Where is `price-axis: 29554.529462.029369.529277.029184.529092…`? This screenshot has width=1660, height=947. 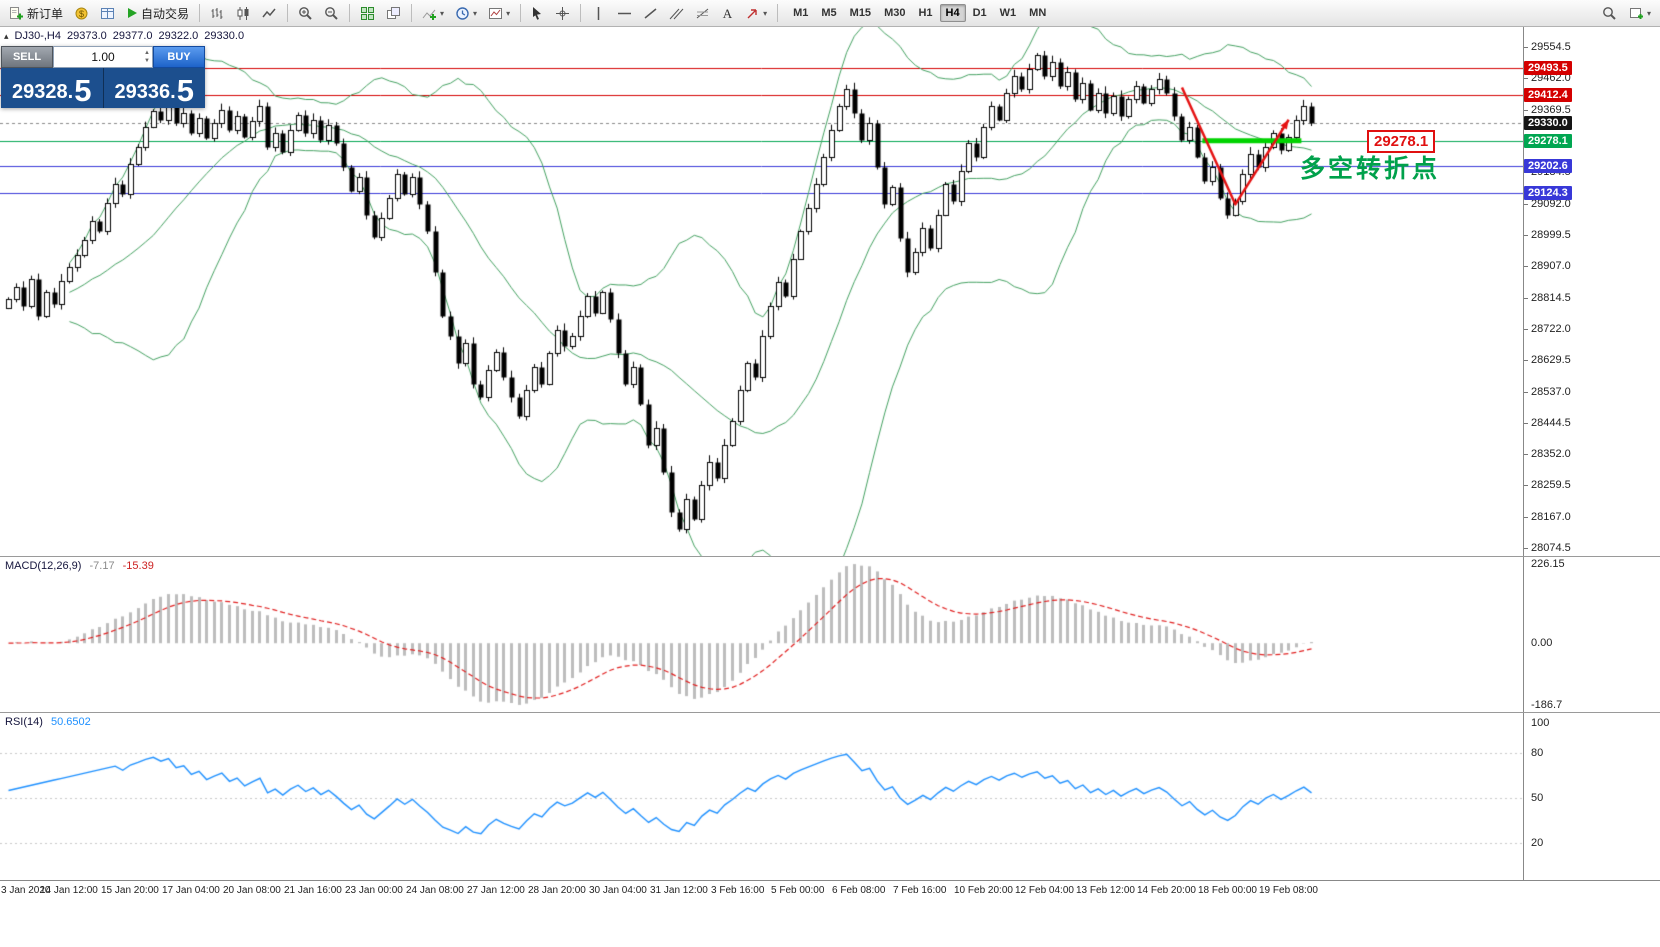 price-axis: 29554.529462.029369.529277.029184.529092… is located at coordinates (1591, 453).